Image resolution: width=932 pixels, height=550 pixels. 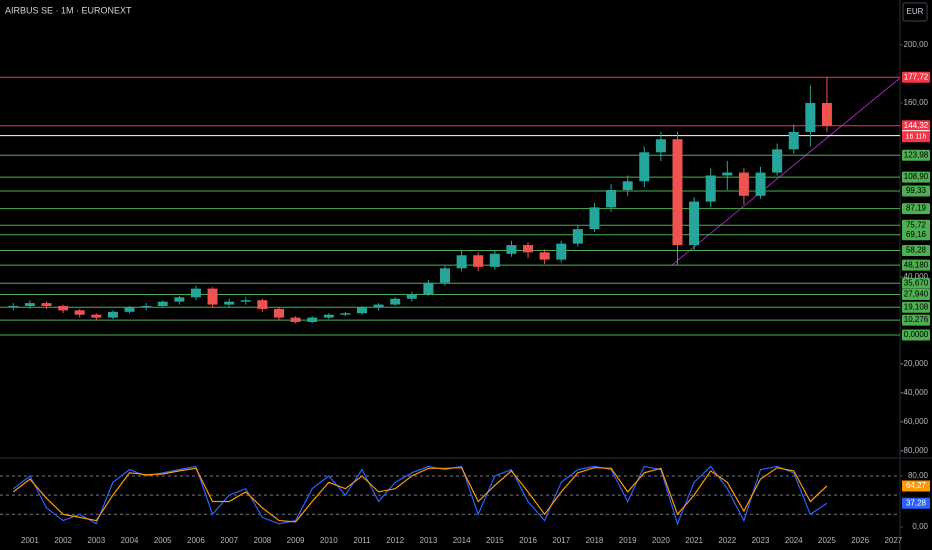 What do you see at coordinates (429, 540) in the screenshot?
I see `x-tick-label: 2013` at bounding box center [429, 540].